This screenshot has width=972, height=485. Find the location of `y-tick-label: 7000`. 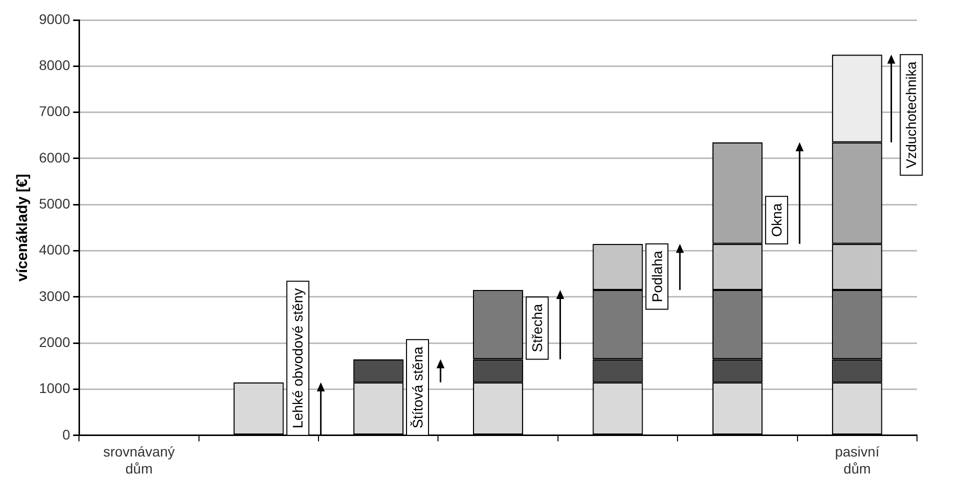

y-tick-label: 7000 is located at coordinates (54, 111).